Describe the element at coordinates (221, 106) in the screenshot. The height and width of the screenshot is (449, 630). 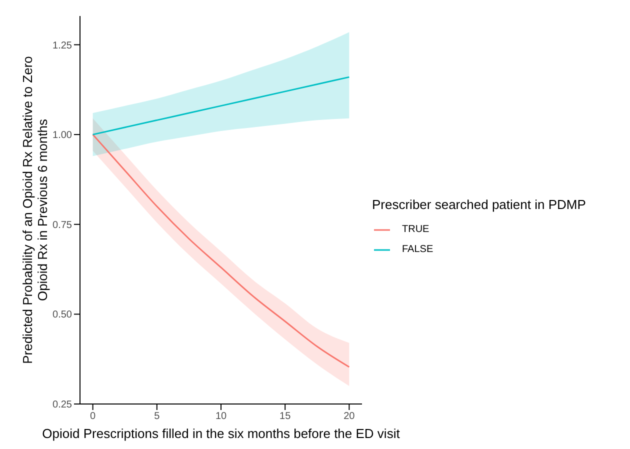
I see `line-series` at that location.